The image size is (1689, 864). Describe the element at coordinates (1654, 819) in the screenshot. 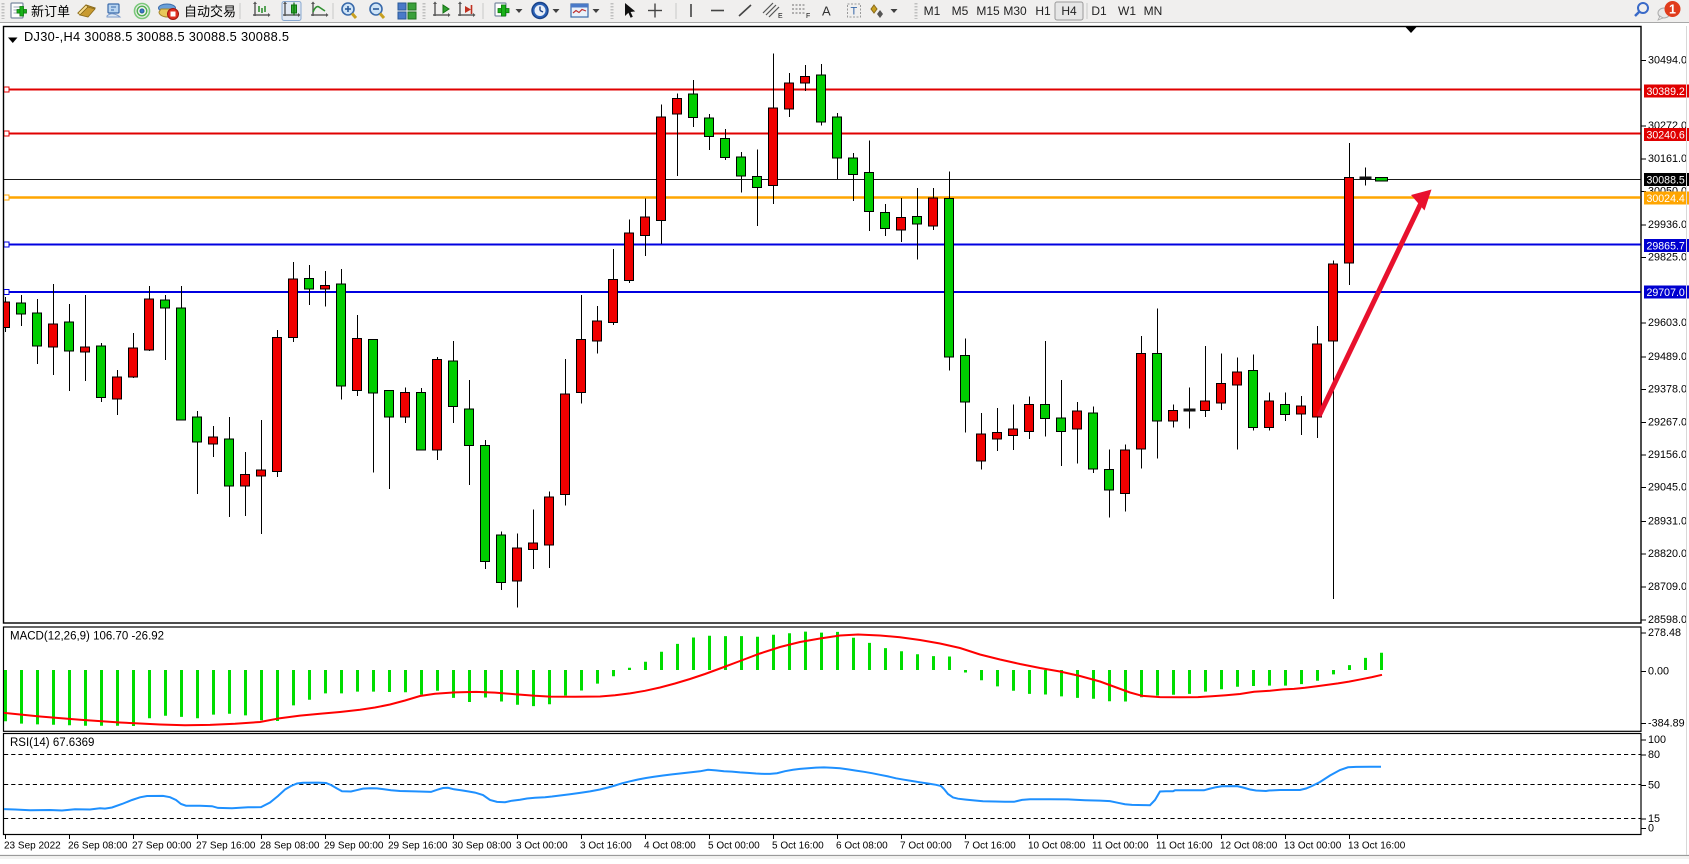

I see `svg-text: 15` at that location.